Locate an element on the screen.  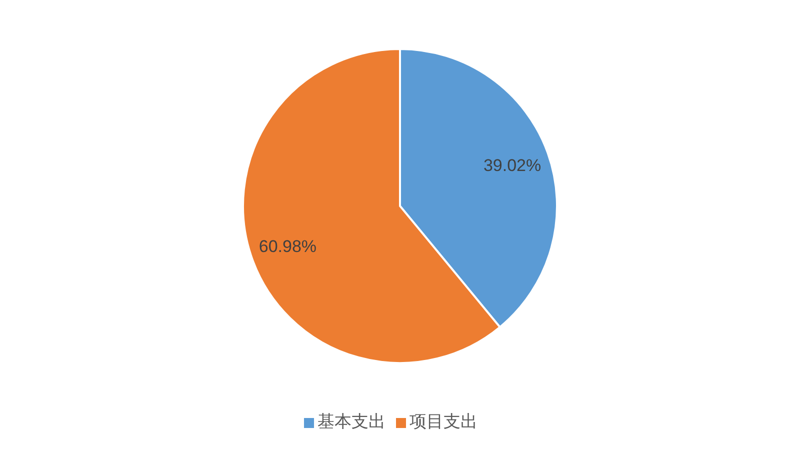
data-label: 60.98% is located at coordinates (287, 246).